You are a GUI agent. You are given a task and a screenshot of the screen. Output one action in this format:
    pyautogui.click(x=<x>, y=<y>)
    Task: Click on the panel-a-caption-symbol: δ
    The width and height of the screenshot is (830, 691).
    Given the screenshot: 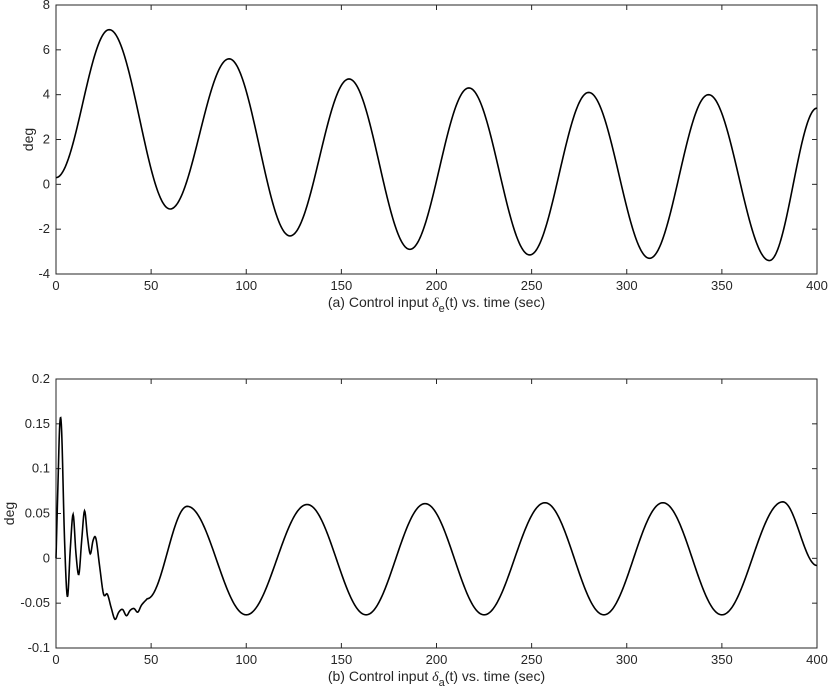 What is the action you would take?
    pyautogui.click(x=435, y=303)
    